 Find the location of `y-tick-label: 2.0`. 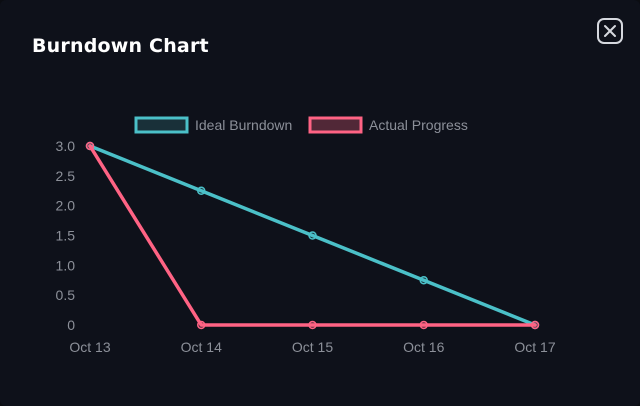

y-tick-label: 2.0 is located at coordinates (66, 206).